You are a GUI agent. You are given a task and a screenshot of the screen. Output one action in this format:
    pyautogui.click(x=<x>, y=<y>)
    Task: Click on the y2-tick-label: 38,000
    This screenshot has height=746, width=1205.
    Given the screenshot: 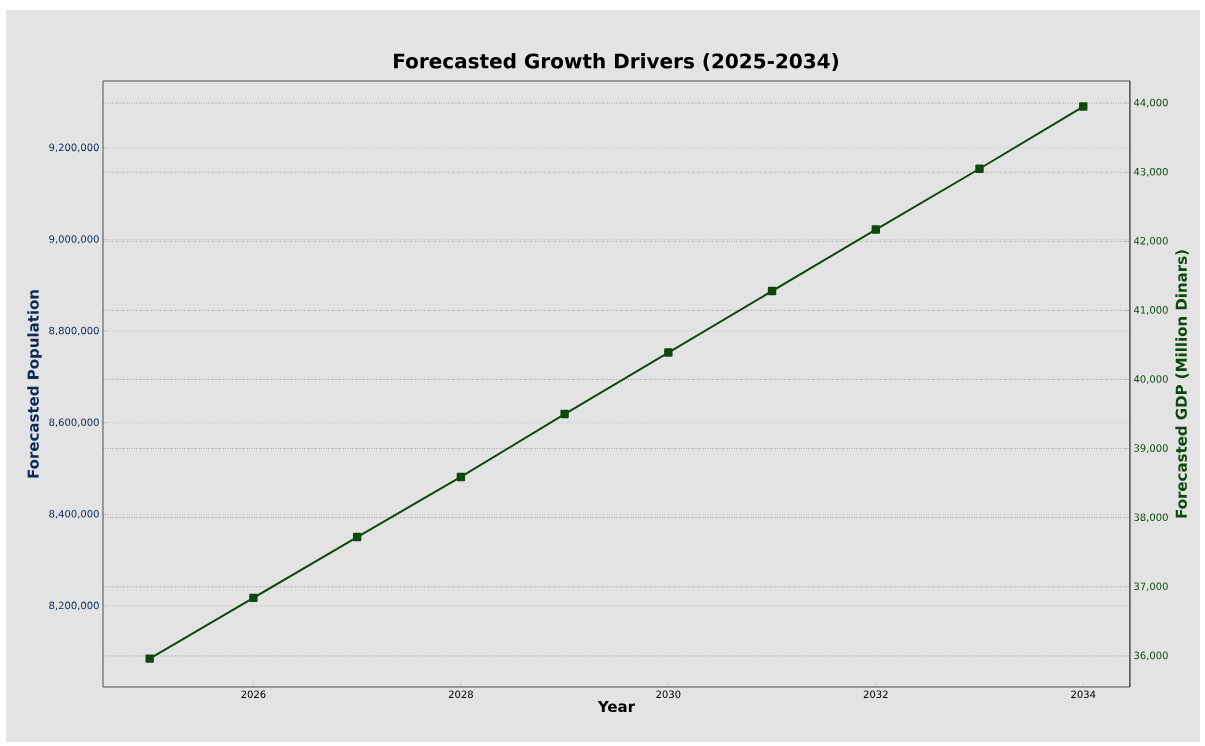 What is the action you would take?
    pyautogui.click(x=1151, y=517)
    